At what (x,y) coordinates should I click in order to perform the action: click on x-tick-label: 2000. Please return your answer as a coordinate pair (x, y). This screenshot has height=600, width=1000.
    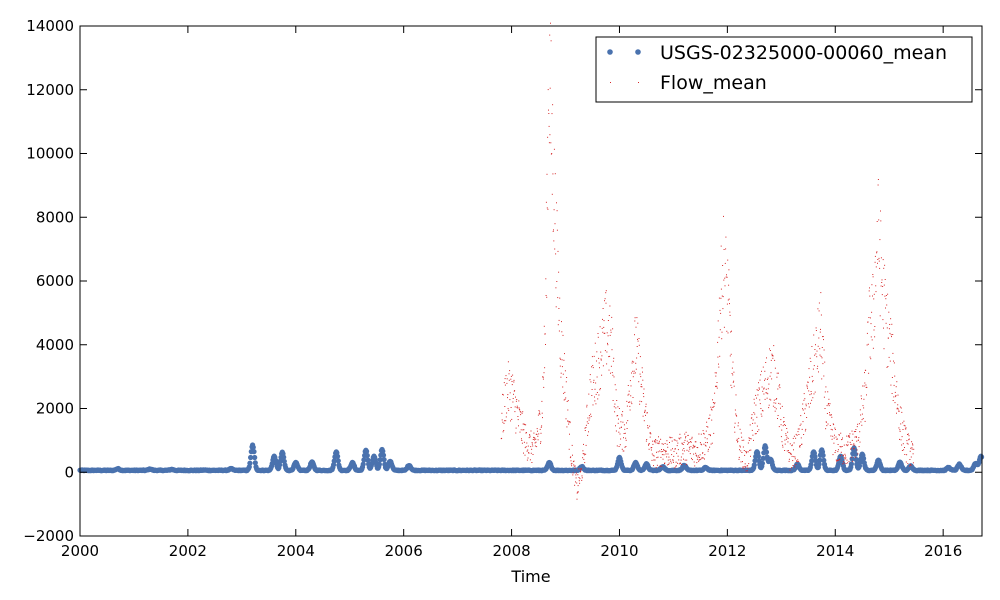
    Looking at the image, I should click on (80, 551).